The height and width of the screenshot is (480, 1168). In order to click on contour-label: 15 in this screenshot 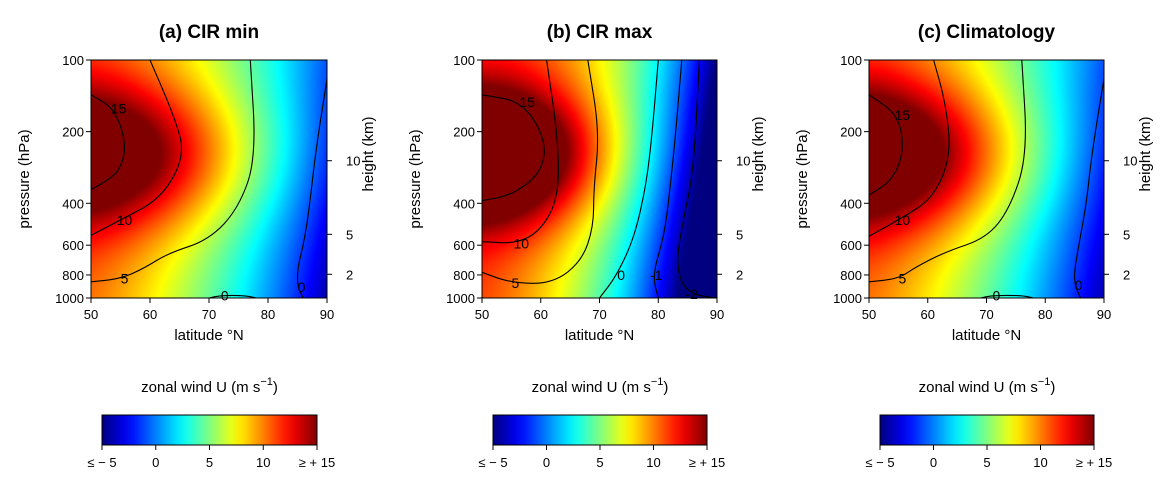, I will do `click(527, 102)`.